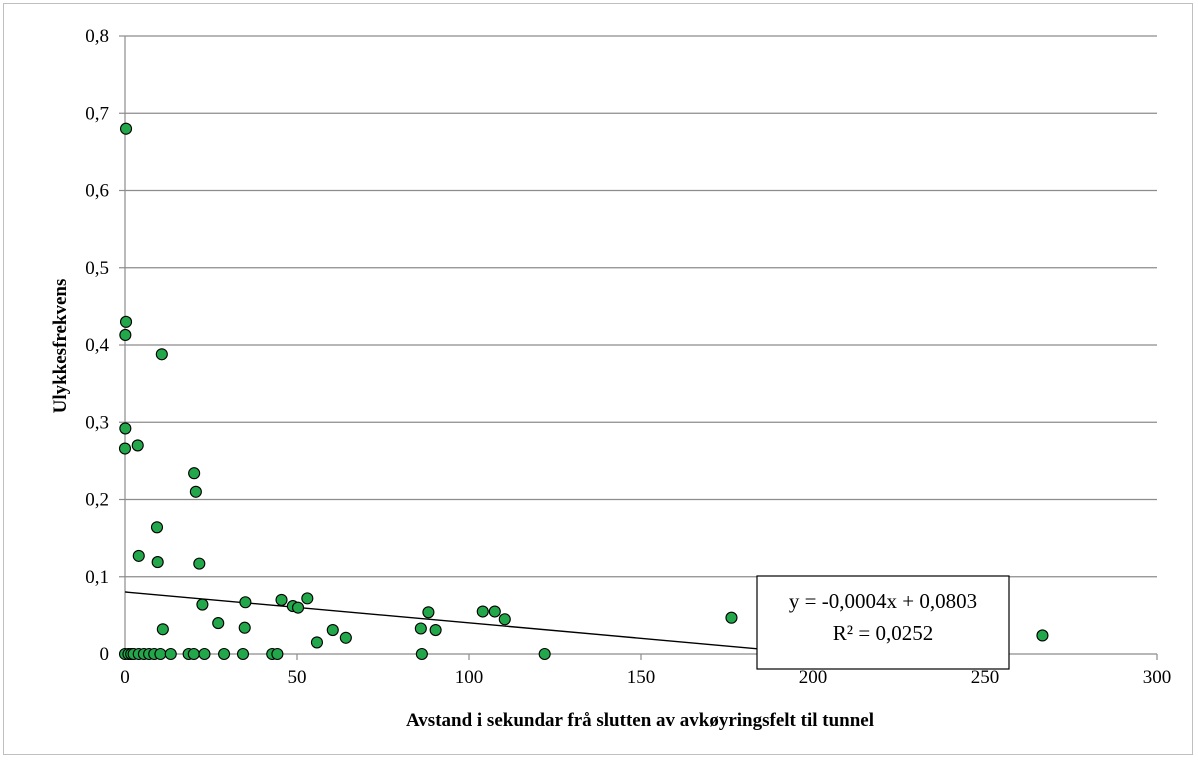  I want to click on x-tick-label: 100, so click(469, 677).